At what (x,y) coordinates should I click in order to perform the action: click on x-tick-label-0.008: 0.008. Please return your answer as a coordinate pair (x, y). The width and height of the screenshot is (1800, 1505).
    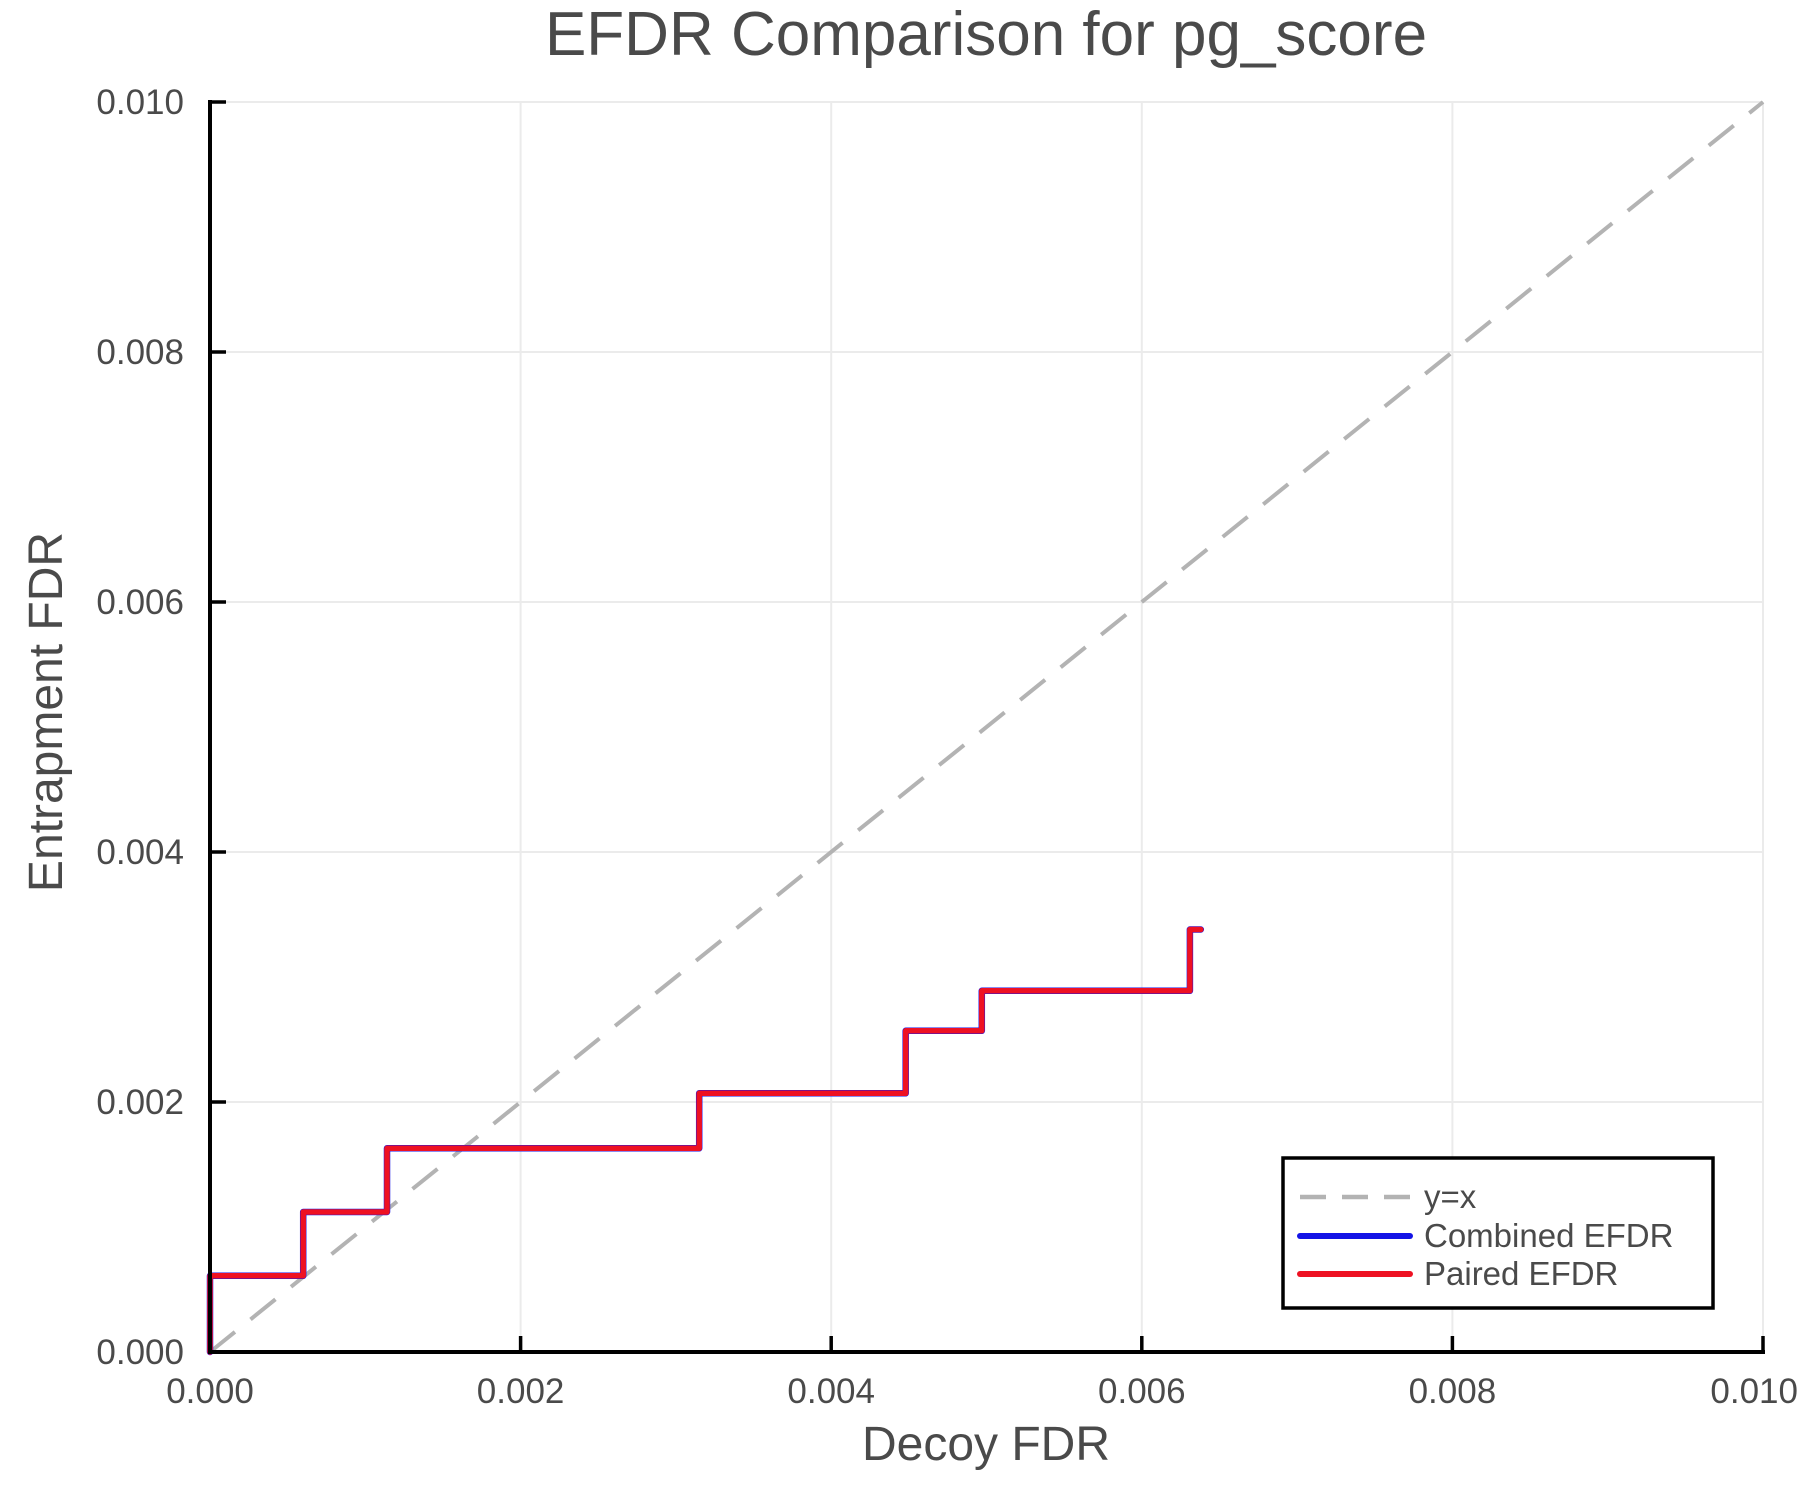
    Looking at the image, I should click on (1453, 1391).